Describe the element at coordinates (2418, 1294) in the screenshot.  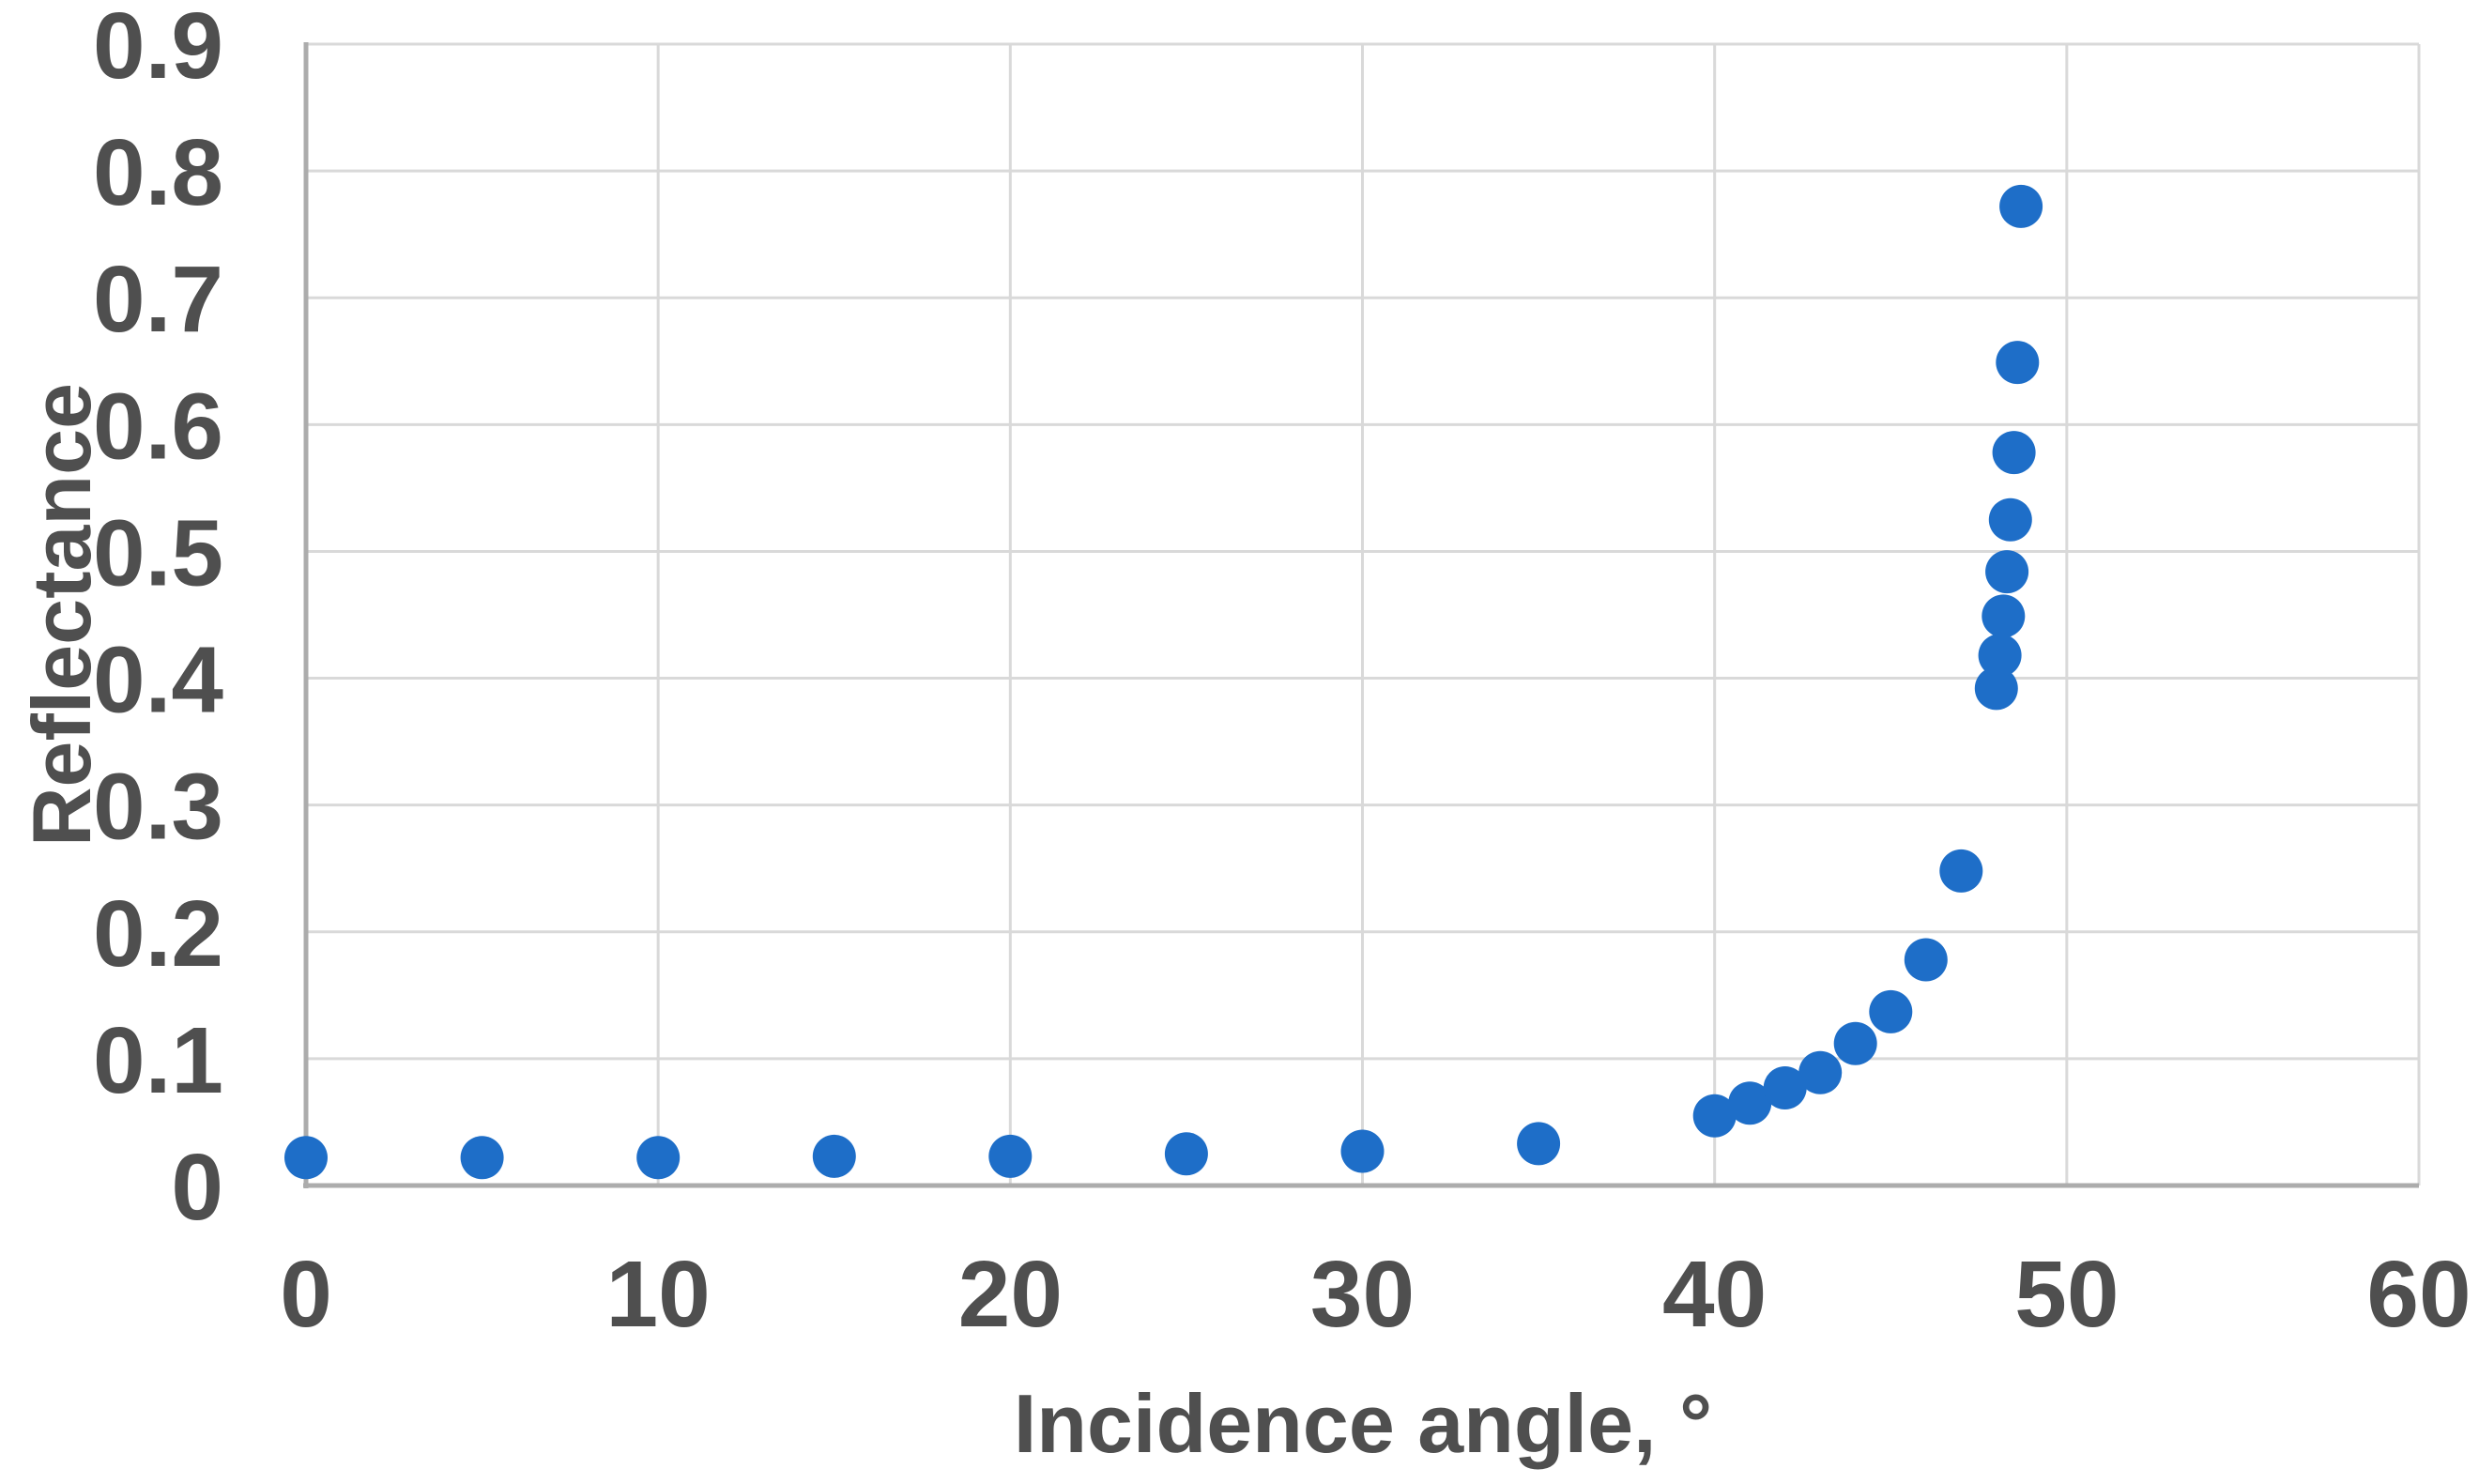
I see `x-tick-label: 60` at that location.